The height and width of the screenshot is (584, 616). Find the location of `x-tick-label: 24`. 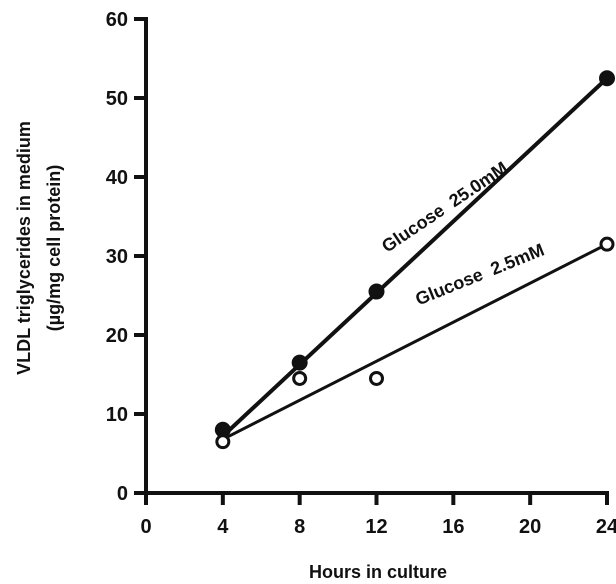

x-tick-label: 24 is located at coordinates (606, 527).